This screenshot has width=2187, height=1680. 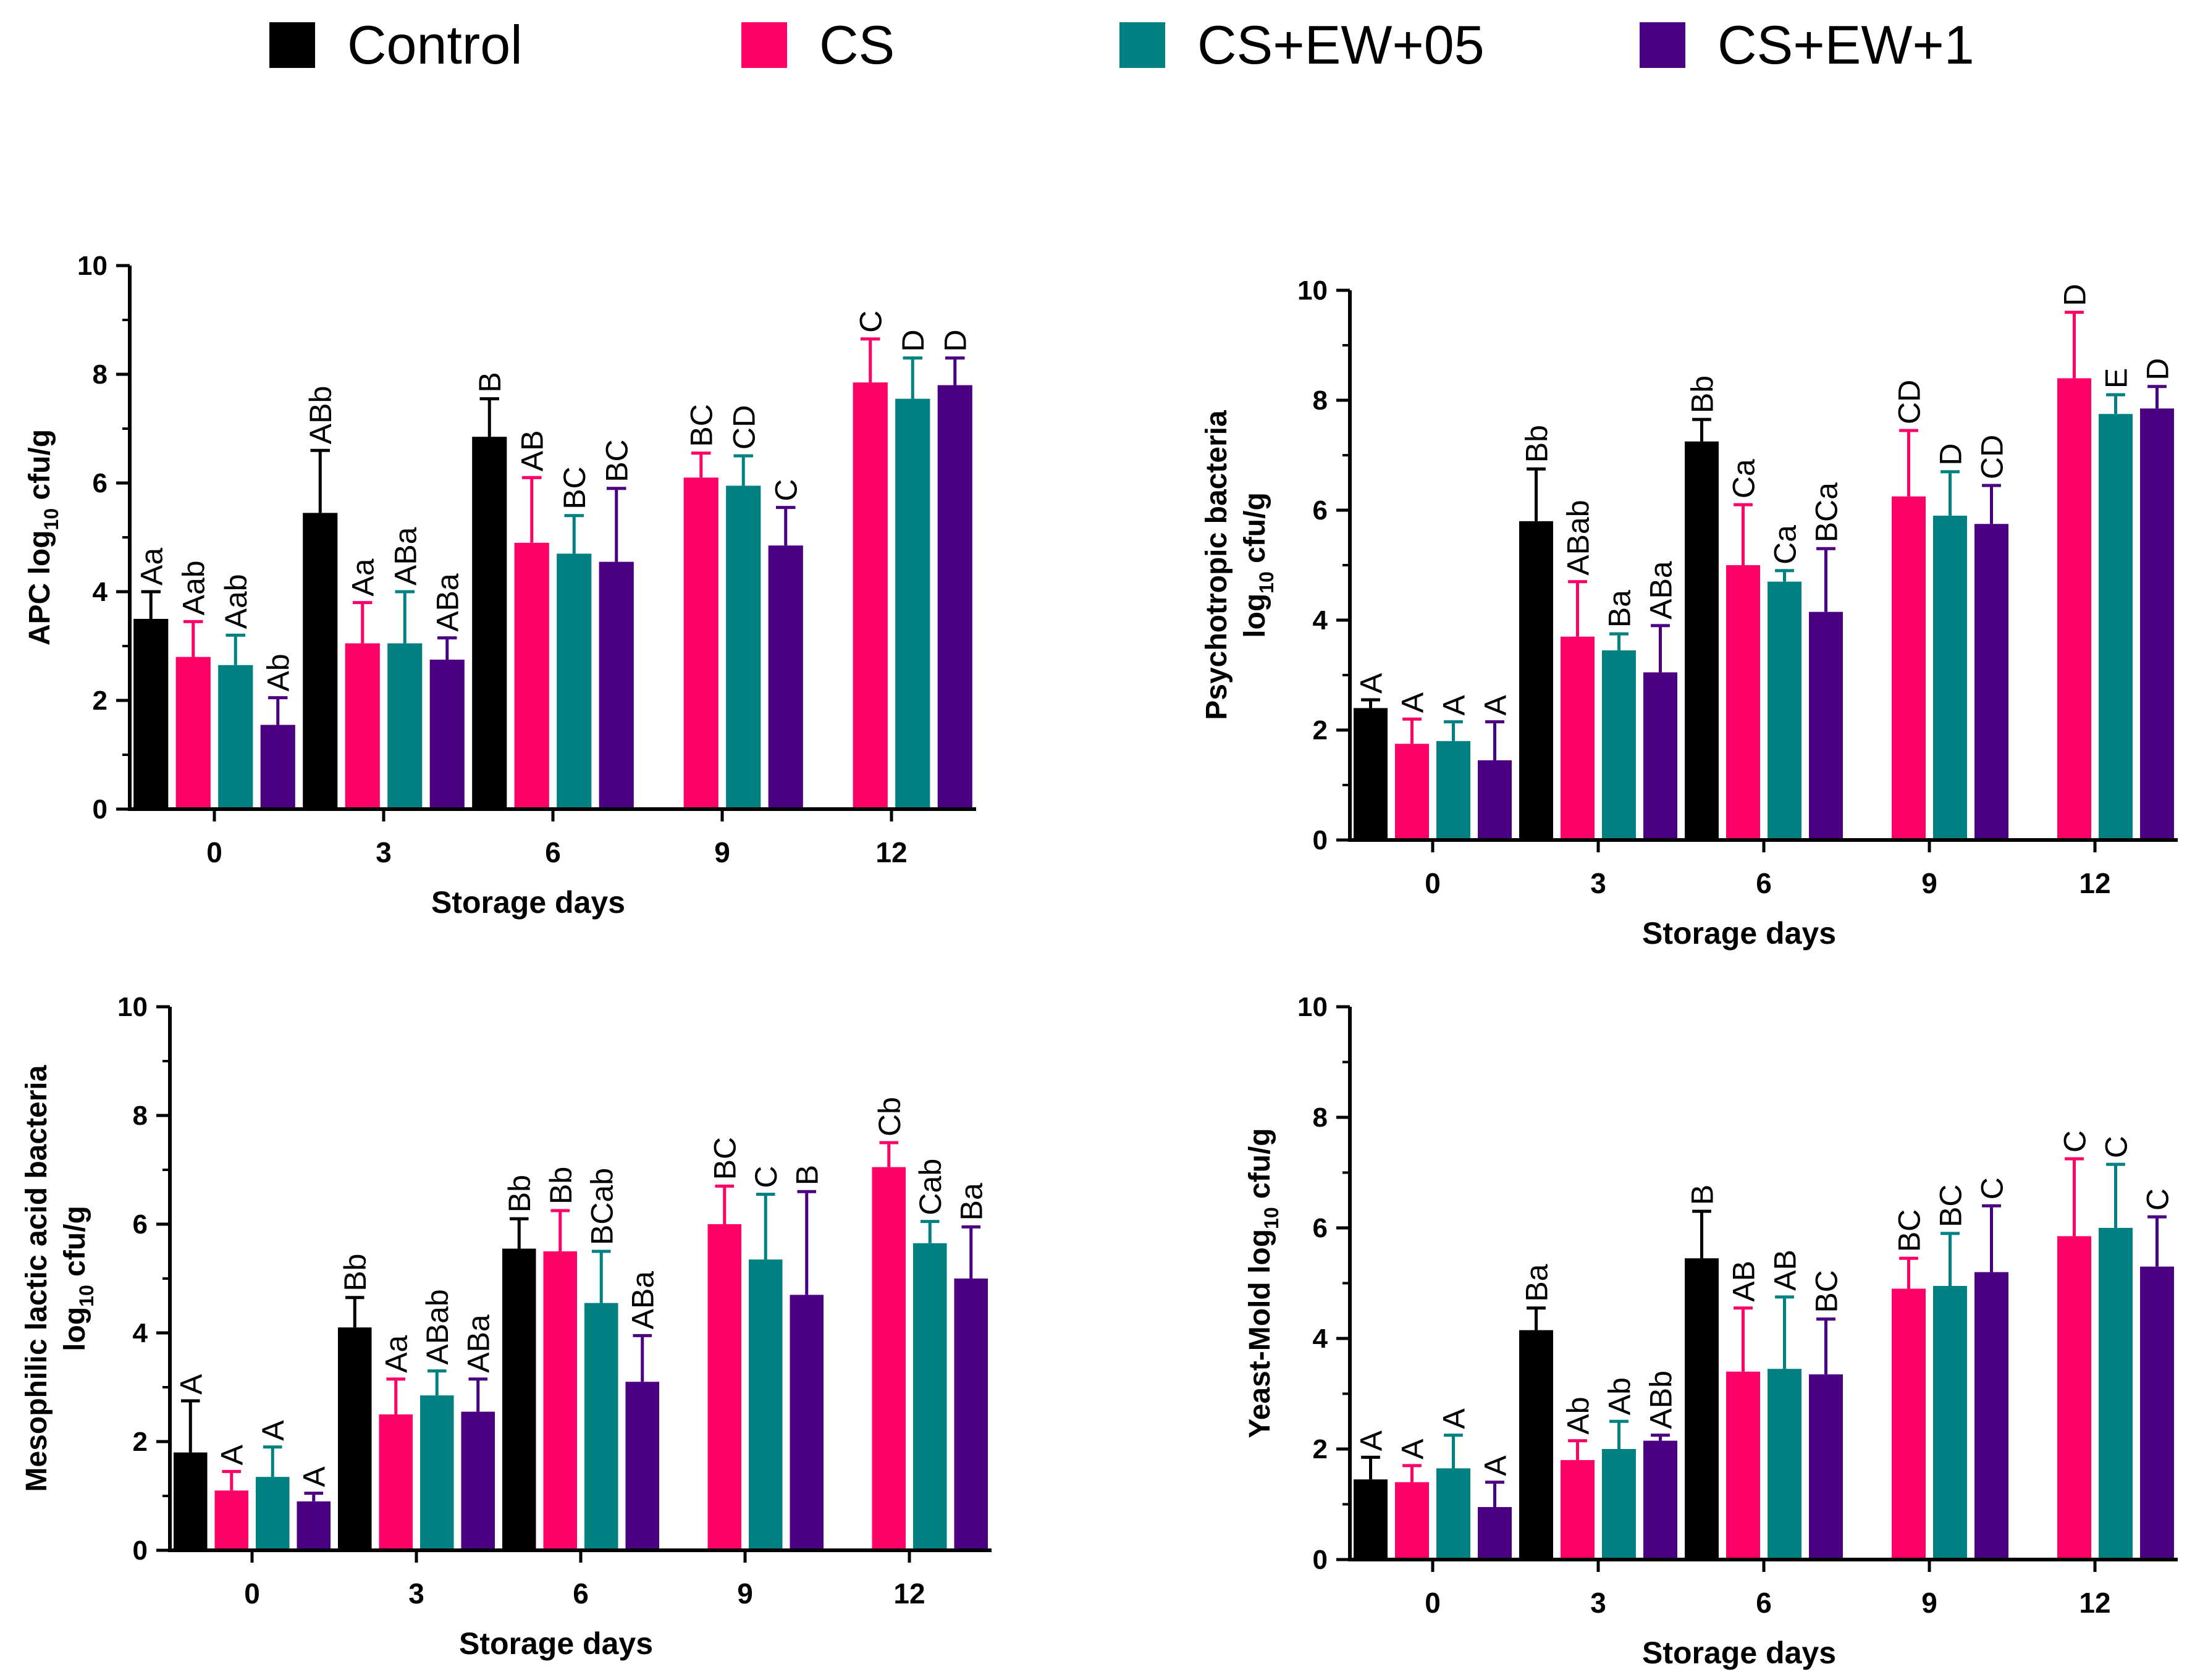 I want to click on significance-label-cs-ew-1-day-12: C, so click(x=2158, y=1199).